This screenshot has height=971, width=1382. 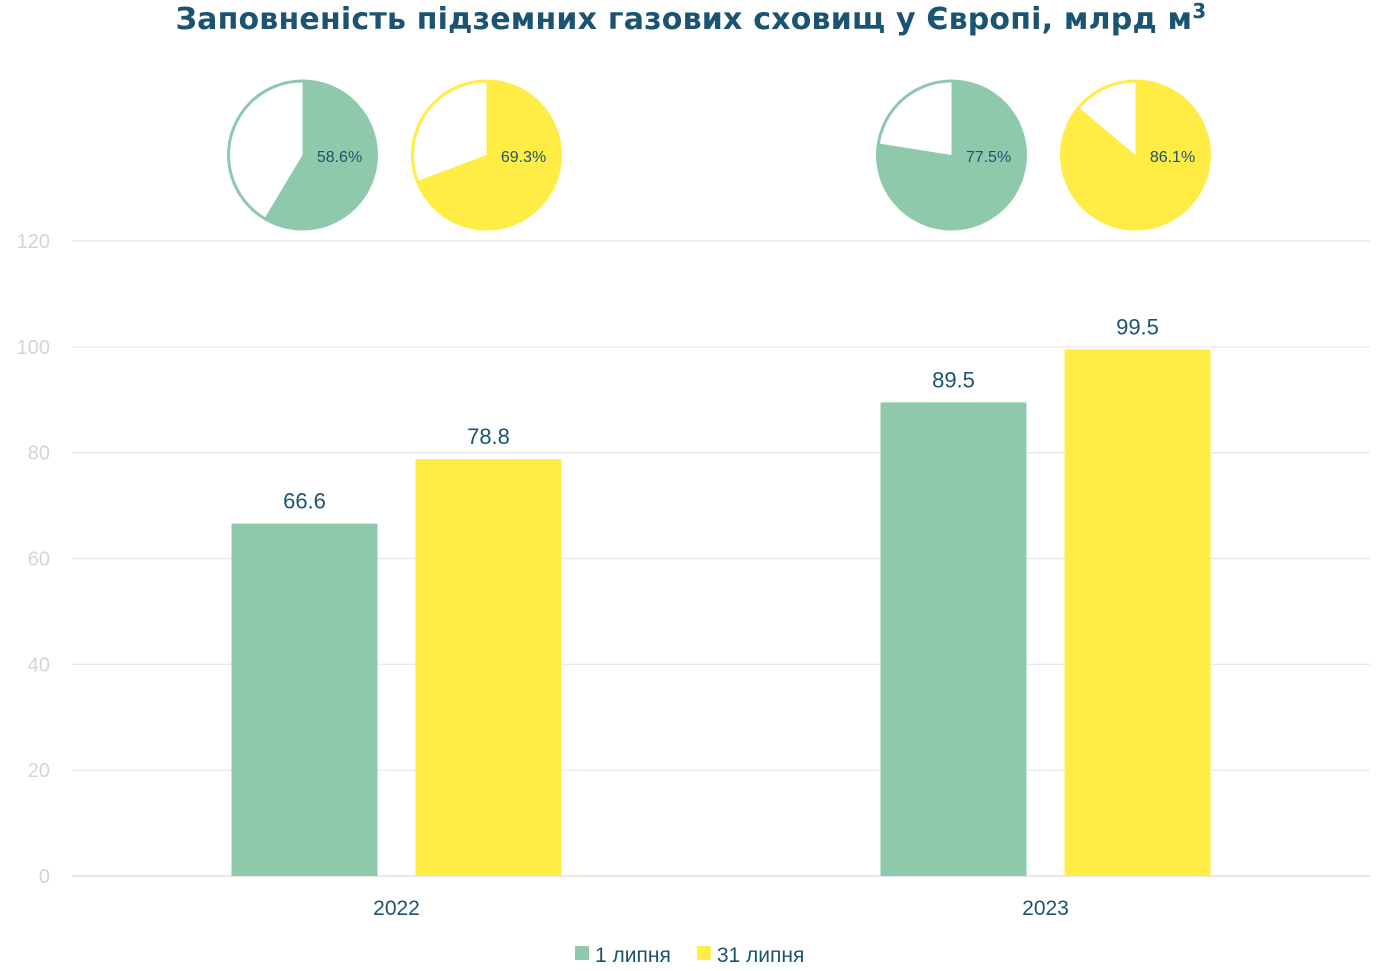 What do you see at coordinates (39, 454) in the screenshot?
I see `y-tick-label: 80` at bounding box center [39, 454].